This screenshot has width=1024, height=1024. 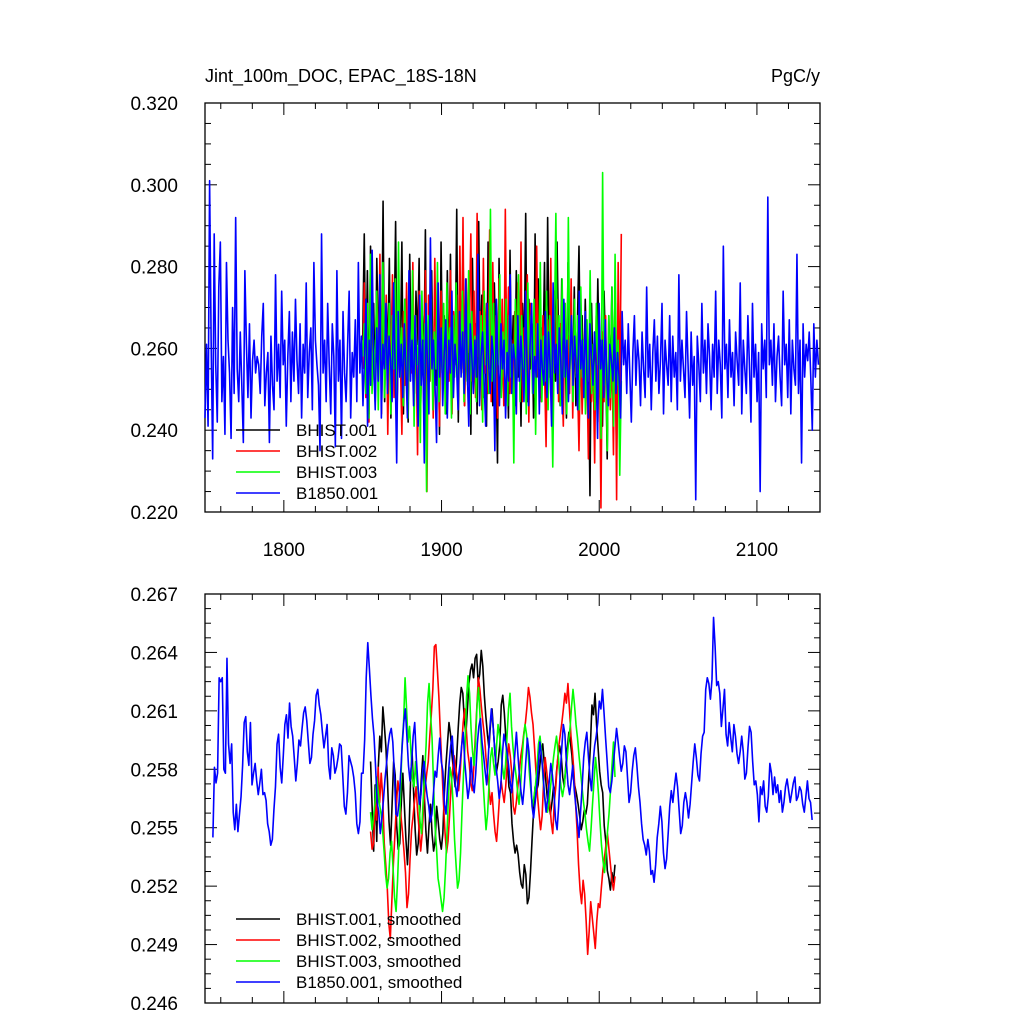 I want to click on y-tick-label: 0.240, so click(x=154, y=431).